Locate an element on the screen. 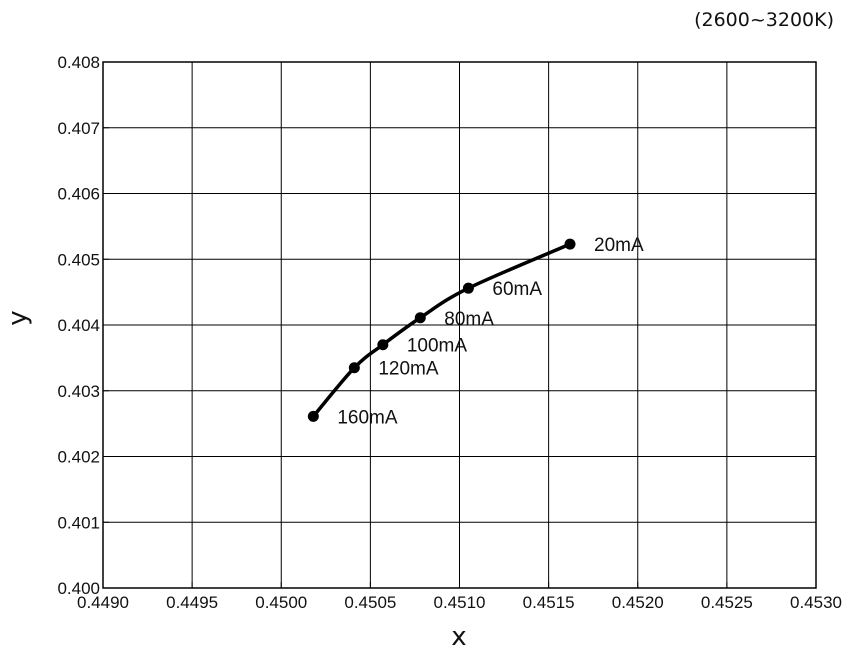 The width and height of the screenshot is (850, 653). data-label: 60mA is located at coordinates (517, 289).